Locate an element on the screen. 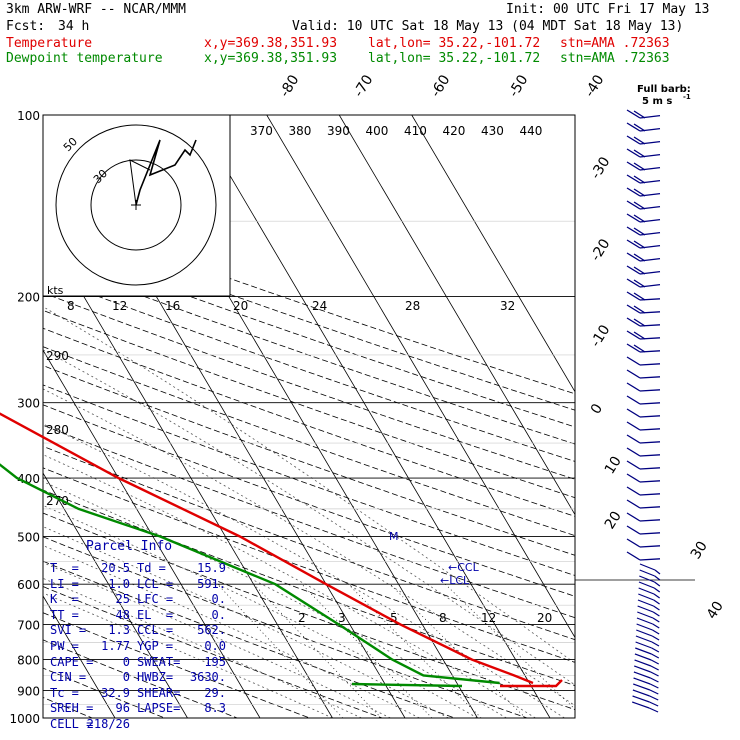  isotherm-label: -20 is located at coordinates (601, 250).